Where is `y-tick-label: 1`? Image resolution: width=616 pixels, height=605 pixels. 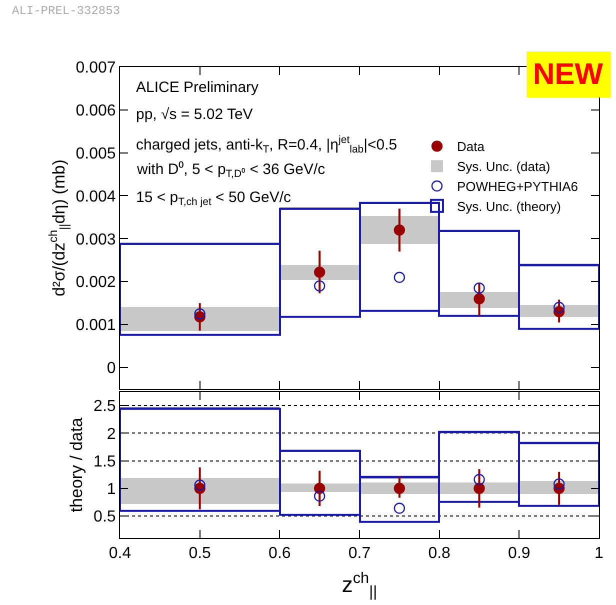
y-tick-label: 1 is located at coordinates (111, 489).